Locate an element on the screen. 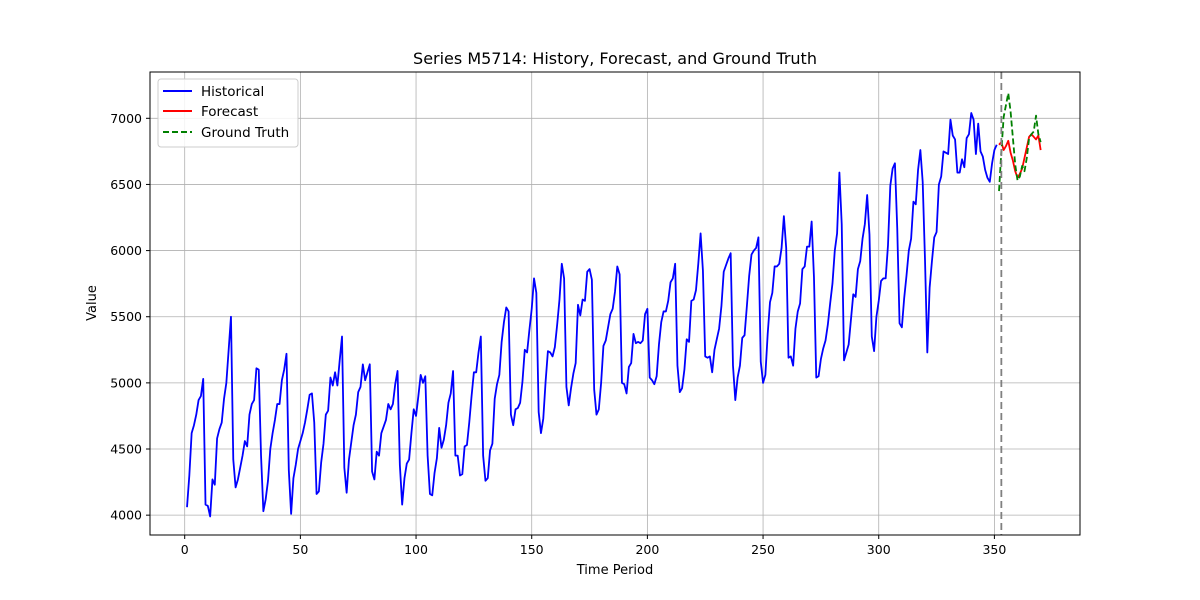 This screenshot has width=1200, height=600. y-tick-label: 7000 is located at coordinates (126, 118).